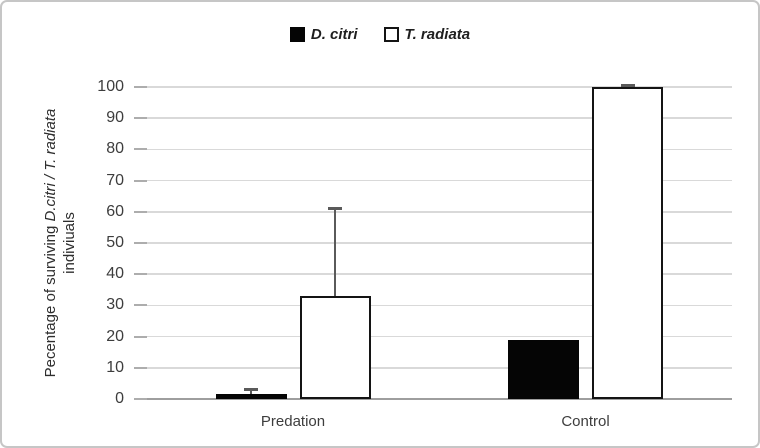 This screenshot has width=760, height=448. What do you see at coordinates (380, 34) in the screenshot?
I see `legend: D. citri T. radiata` at bounding box center [380, 34].